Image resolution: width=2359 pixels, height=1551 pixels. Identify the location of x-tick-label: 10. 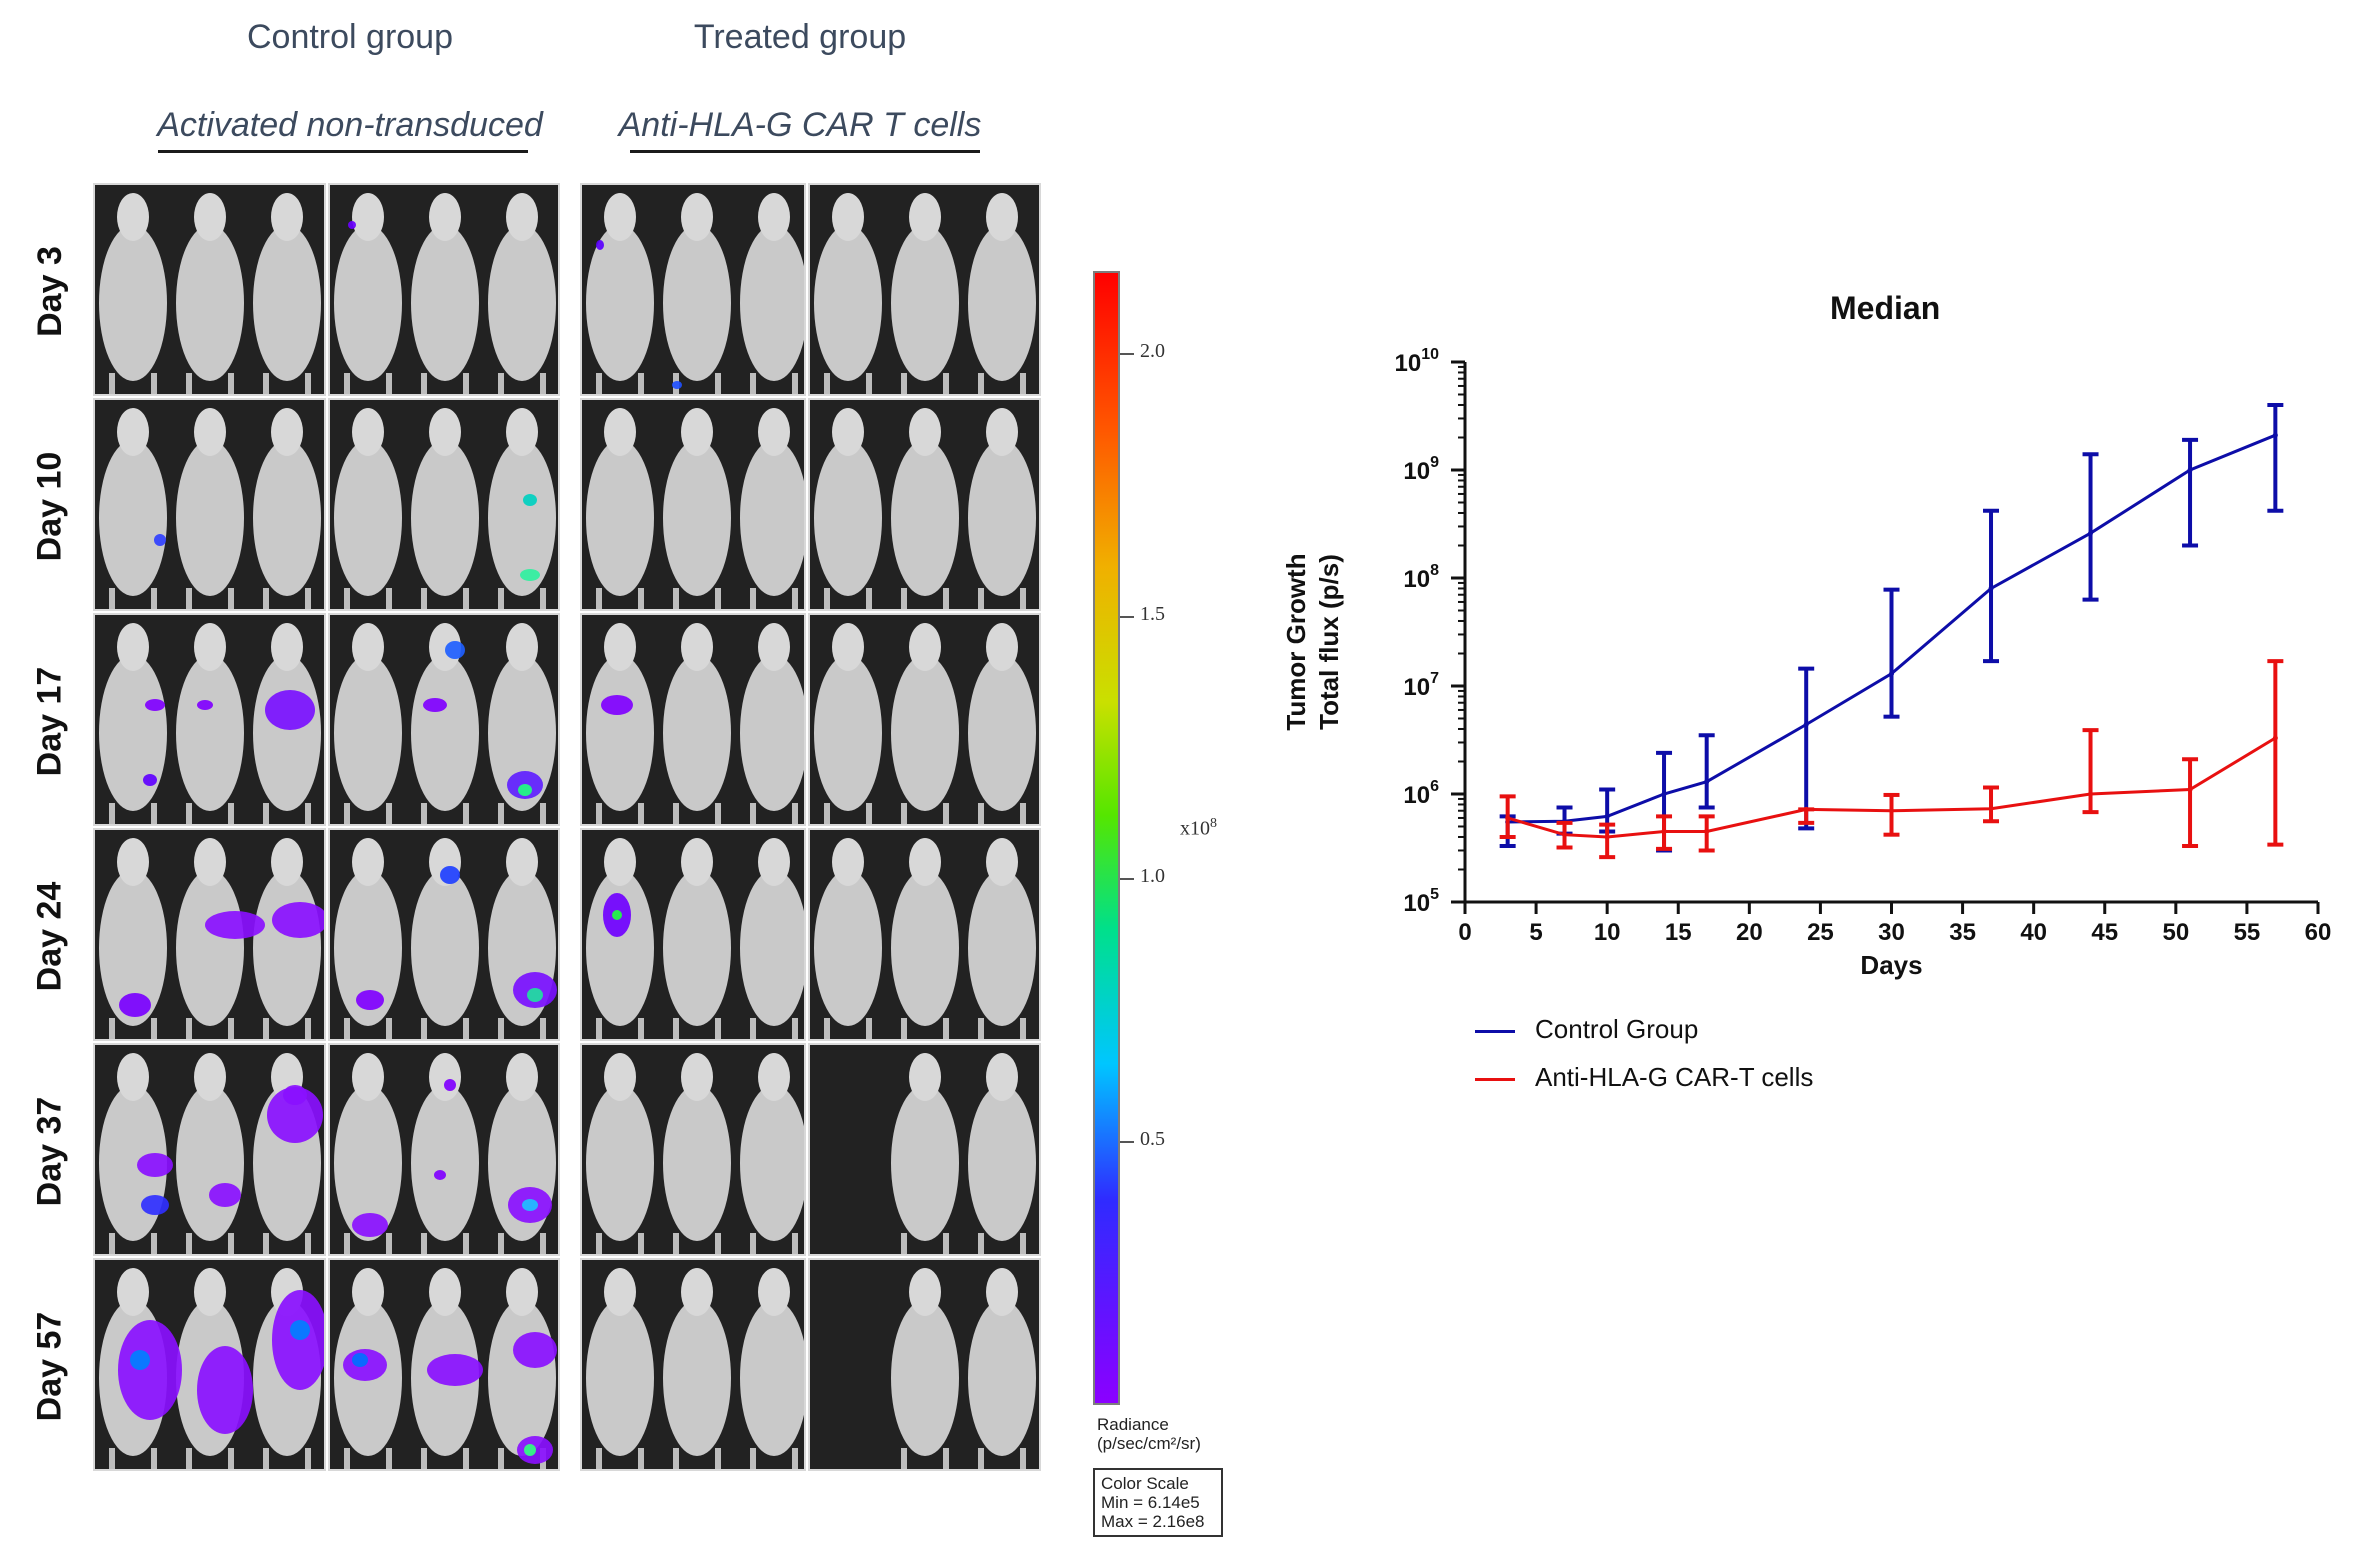
(1607, 932).